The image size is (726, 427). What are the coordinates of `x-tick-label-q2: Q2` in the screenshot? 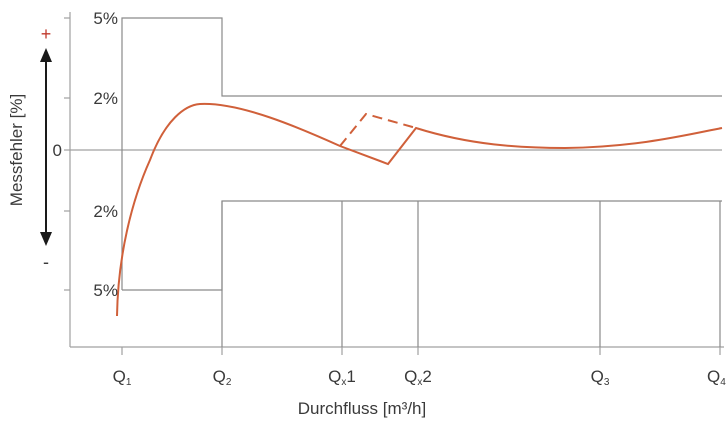 It's located at (222, 377).